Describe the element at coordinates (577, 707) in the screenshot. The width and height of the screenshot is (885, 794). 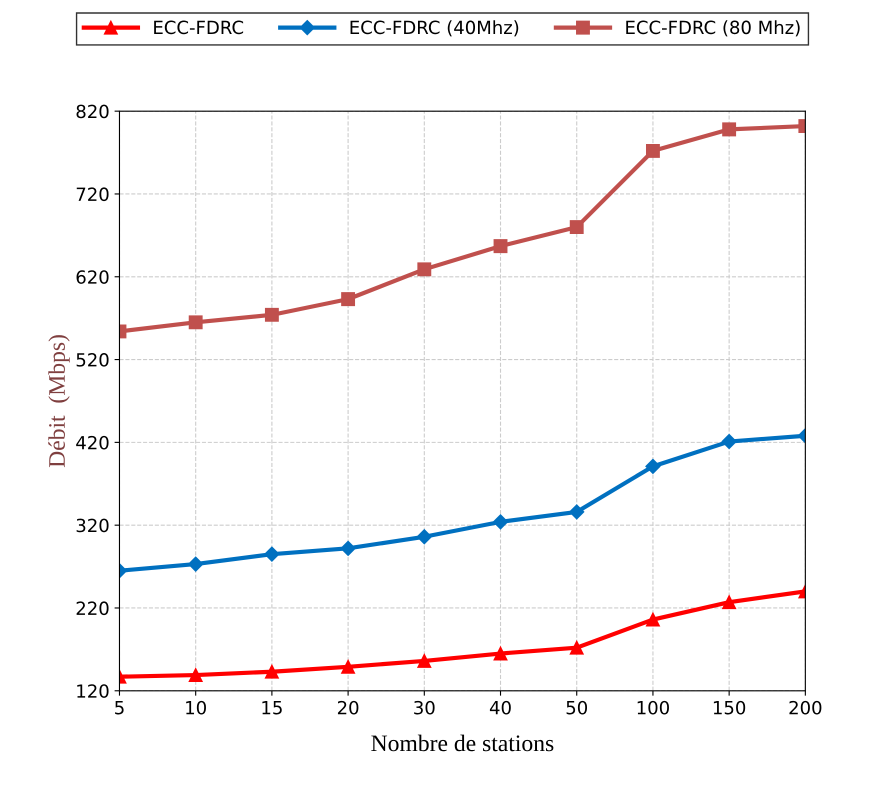
I see `x-tick-label: 50` at that location.